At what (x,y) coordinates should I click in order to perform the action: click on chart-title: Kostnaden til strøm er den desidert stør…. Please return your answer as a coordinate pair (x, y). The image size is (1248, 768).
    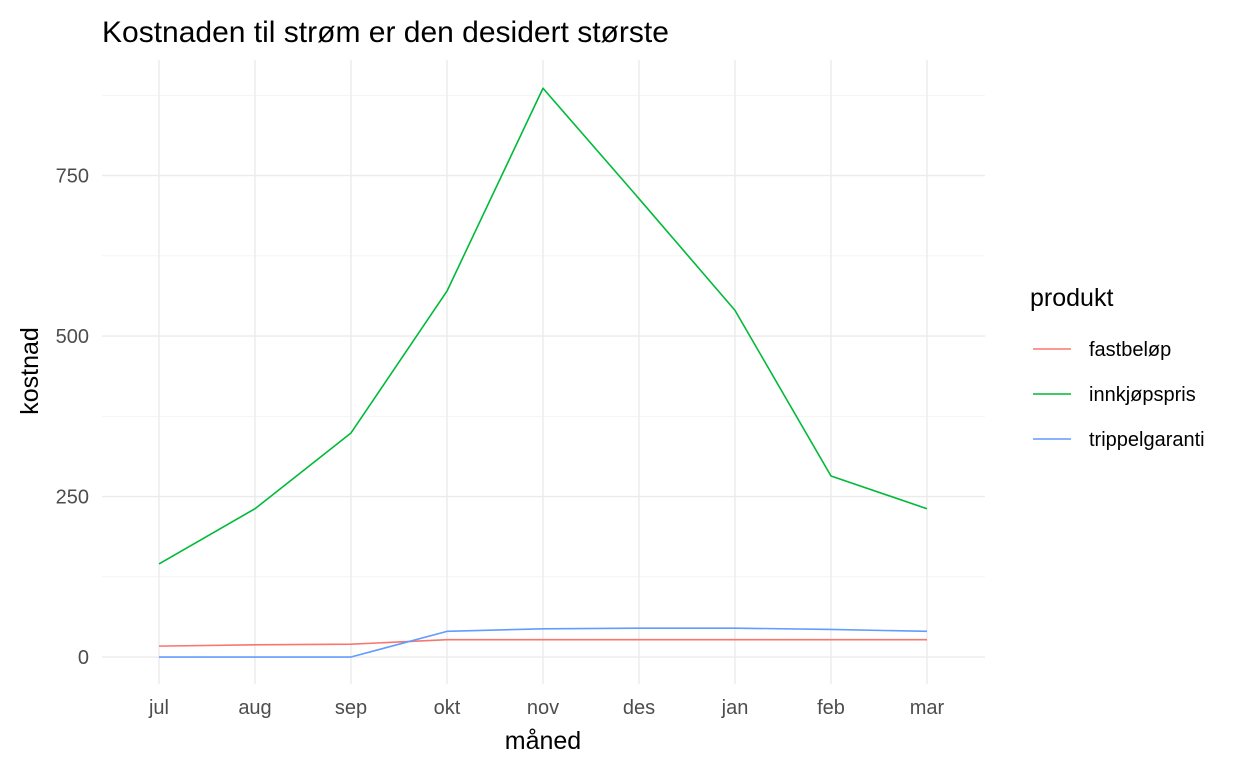
    Looking at the image, I should click on (385, 32).